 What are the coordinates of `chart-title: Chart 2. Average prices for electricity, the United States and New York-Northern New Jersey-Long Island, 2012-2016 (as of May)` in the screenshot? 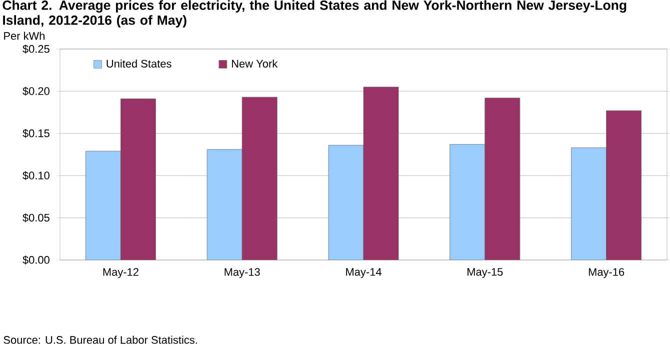 It's located at (314, 14).